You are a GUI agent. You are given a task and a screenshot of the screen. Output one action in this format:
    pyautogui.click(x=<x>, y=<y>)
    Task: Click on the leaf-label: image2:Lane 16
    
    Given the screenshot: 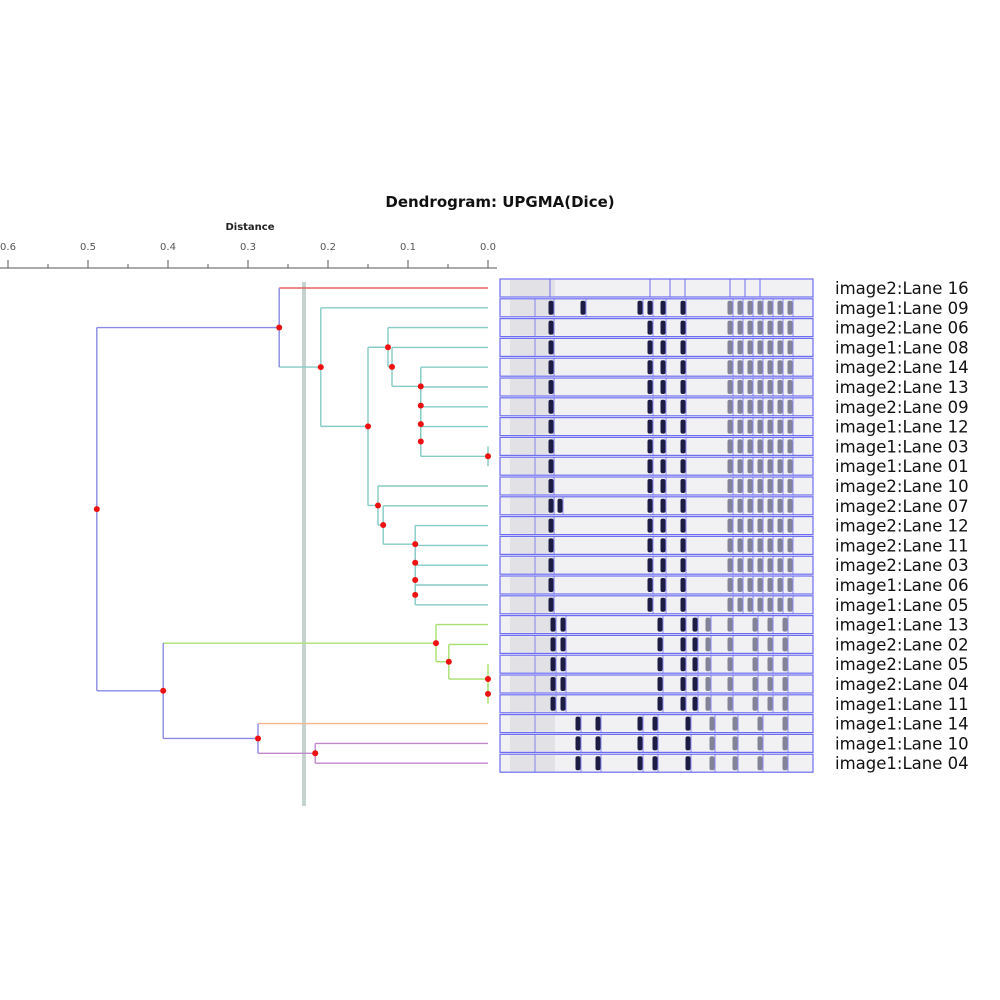 What is the action you would take?
    pyautogui.click(x=902, y=288)
    